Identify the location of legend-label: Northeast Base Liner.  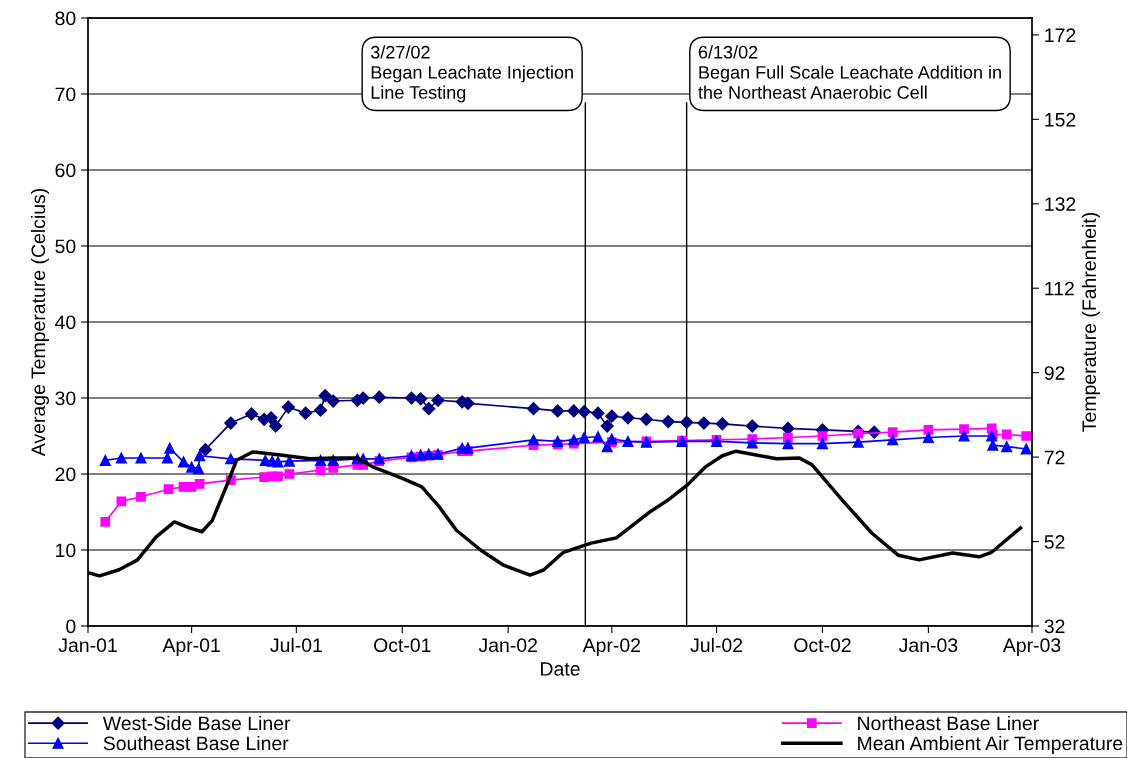
(948, 723).